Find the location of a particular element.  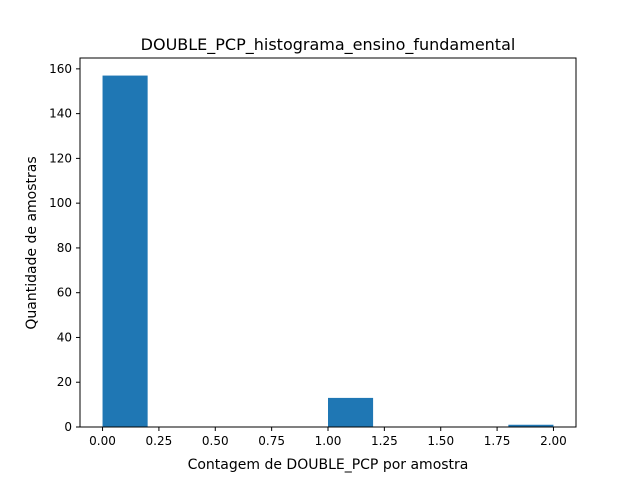

x-tick-label-1: 0.25 is located at coordinates (159, 441).